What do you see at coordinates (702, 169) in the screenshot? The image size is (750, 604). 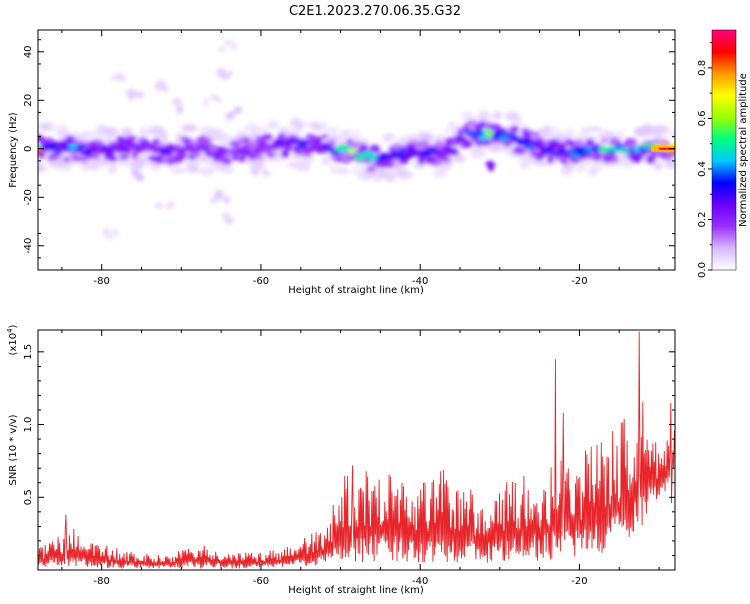 I see `colorbar-tick-label: 0.4` at bounding box center [702, 169].